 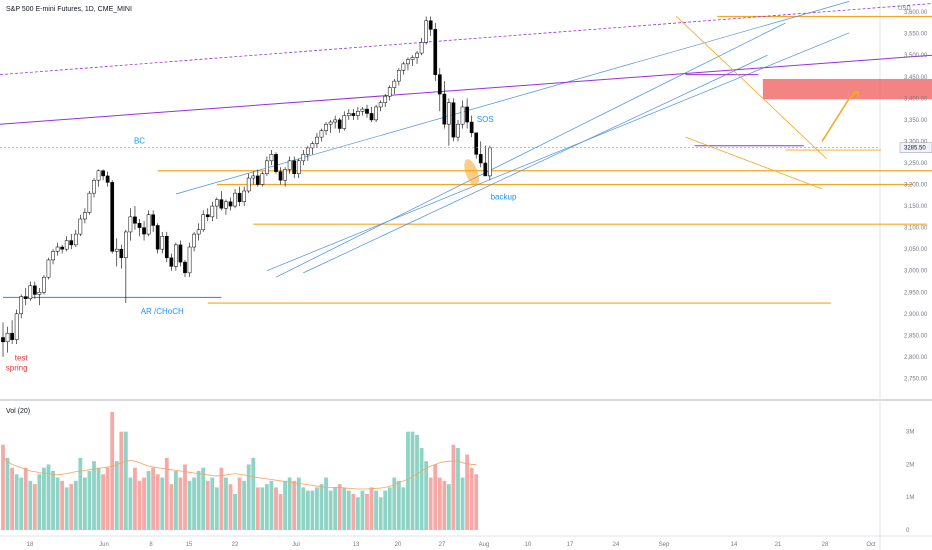 I want to click on volume-title: Vol (20), so click(x=18, y=411).